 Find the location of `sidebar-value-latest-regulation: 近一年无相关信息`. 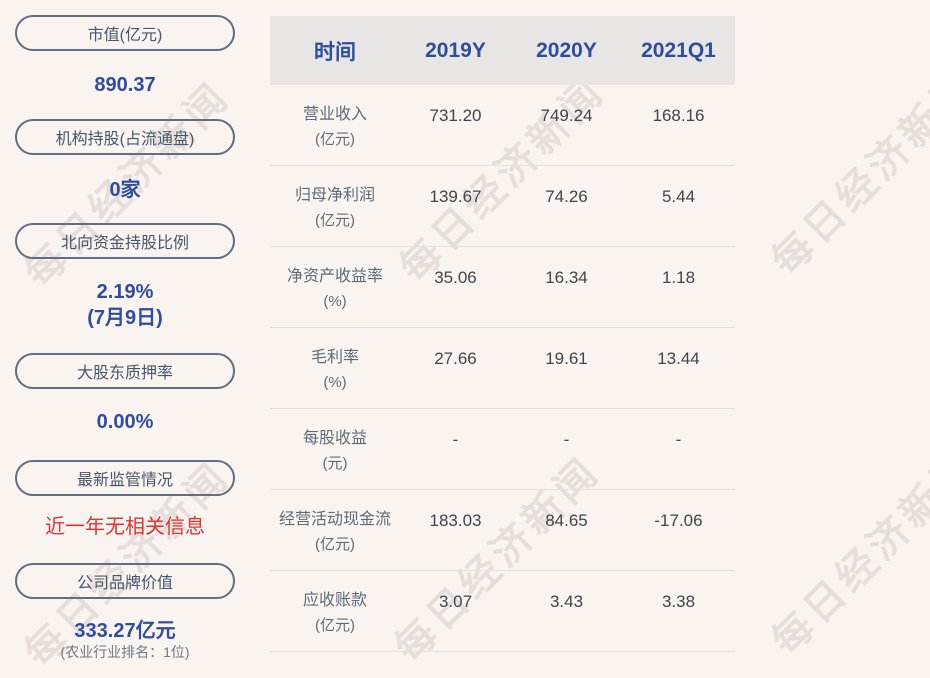

sidebar-value-latest-regulation: 近一年无相关信息 is located at coordinates (125, 527).